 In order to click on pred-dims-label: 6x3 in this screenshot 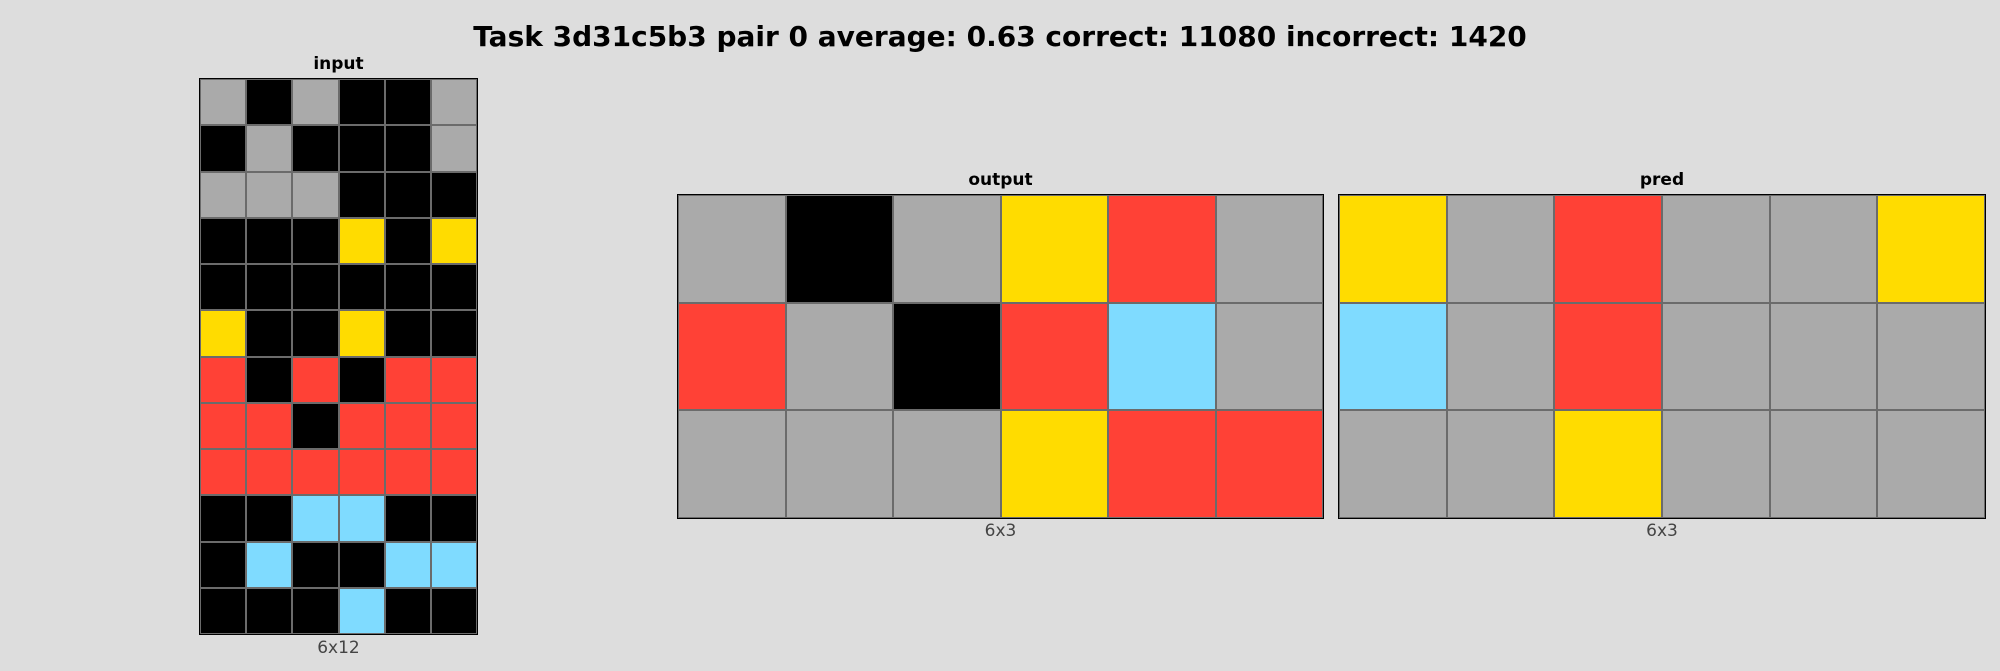, I will do `click(1662, 531)`.